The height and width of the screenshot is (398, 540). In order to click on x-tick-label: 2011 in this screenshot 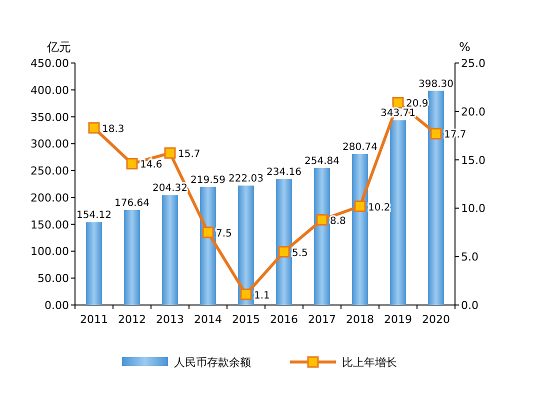, I will do `click(94, 319)`.